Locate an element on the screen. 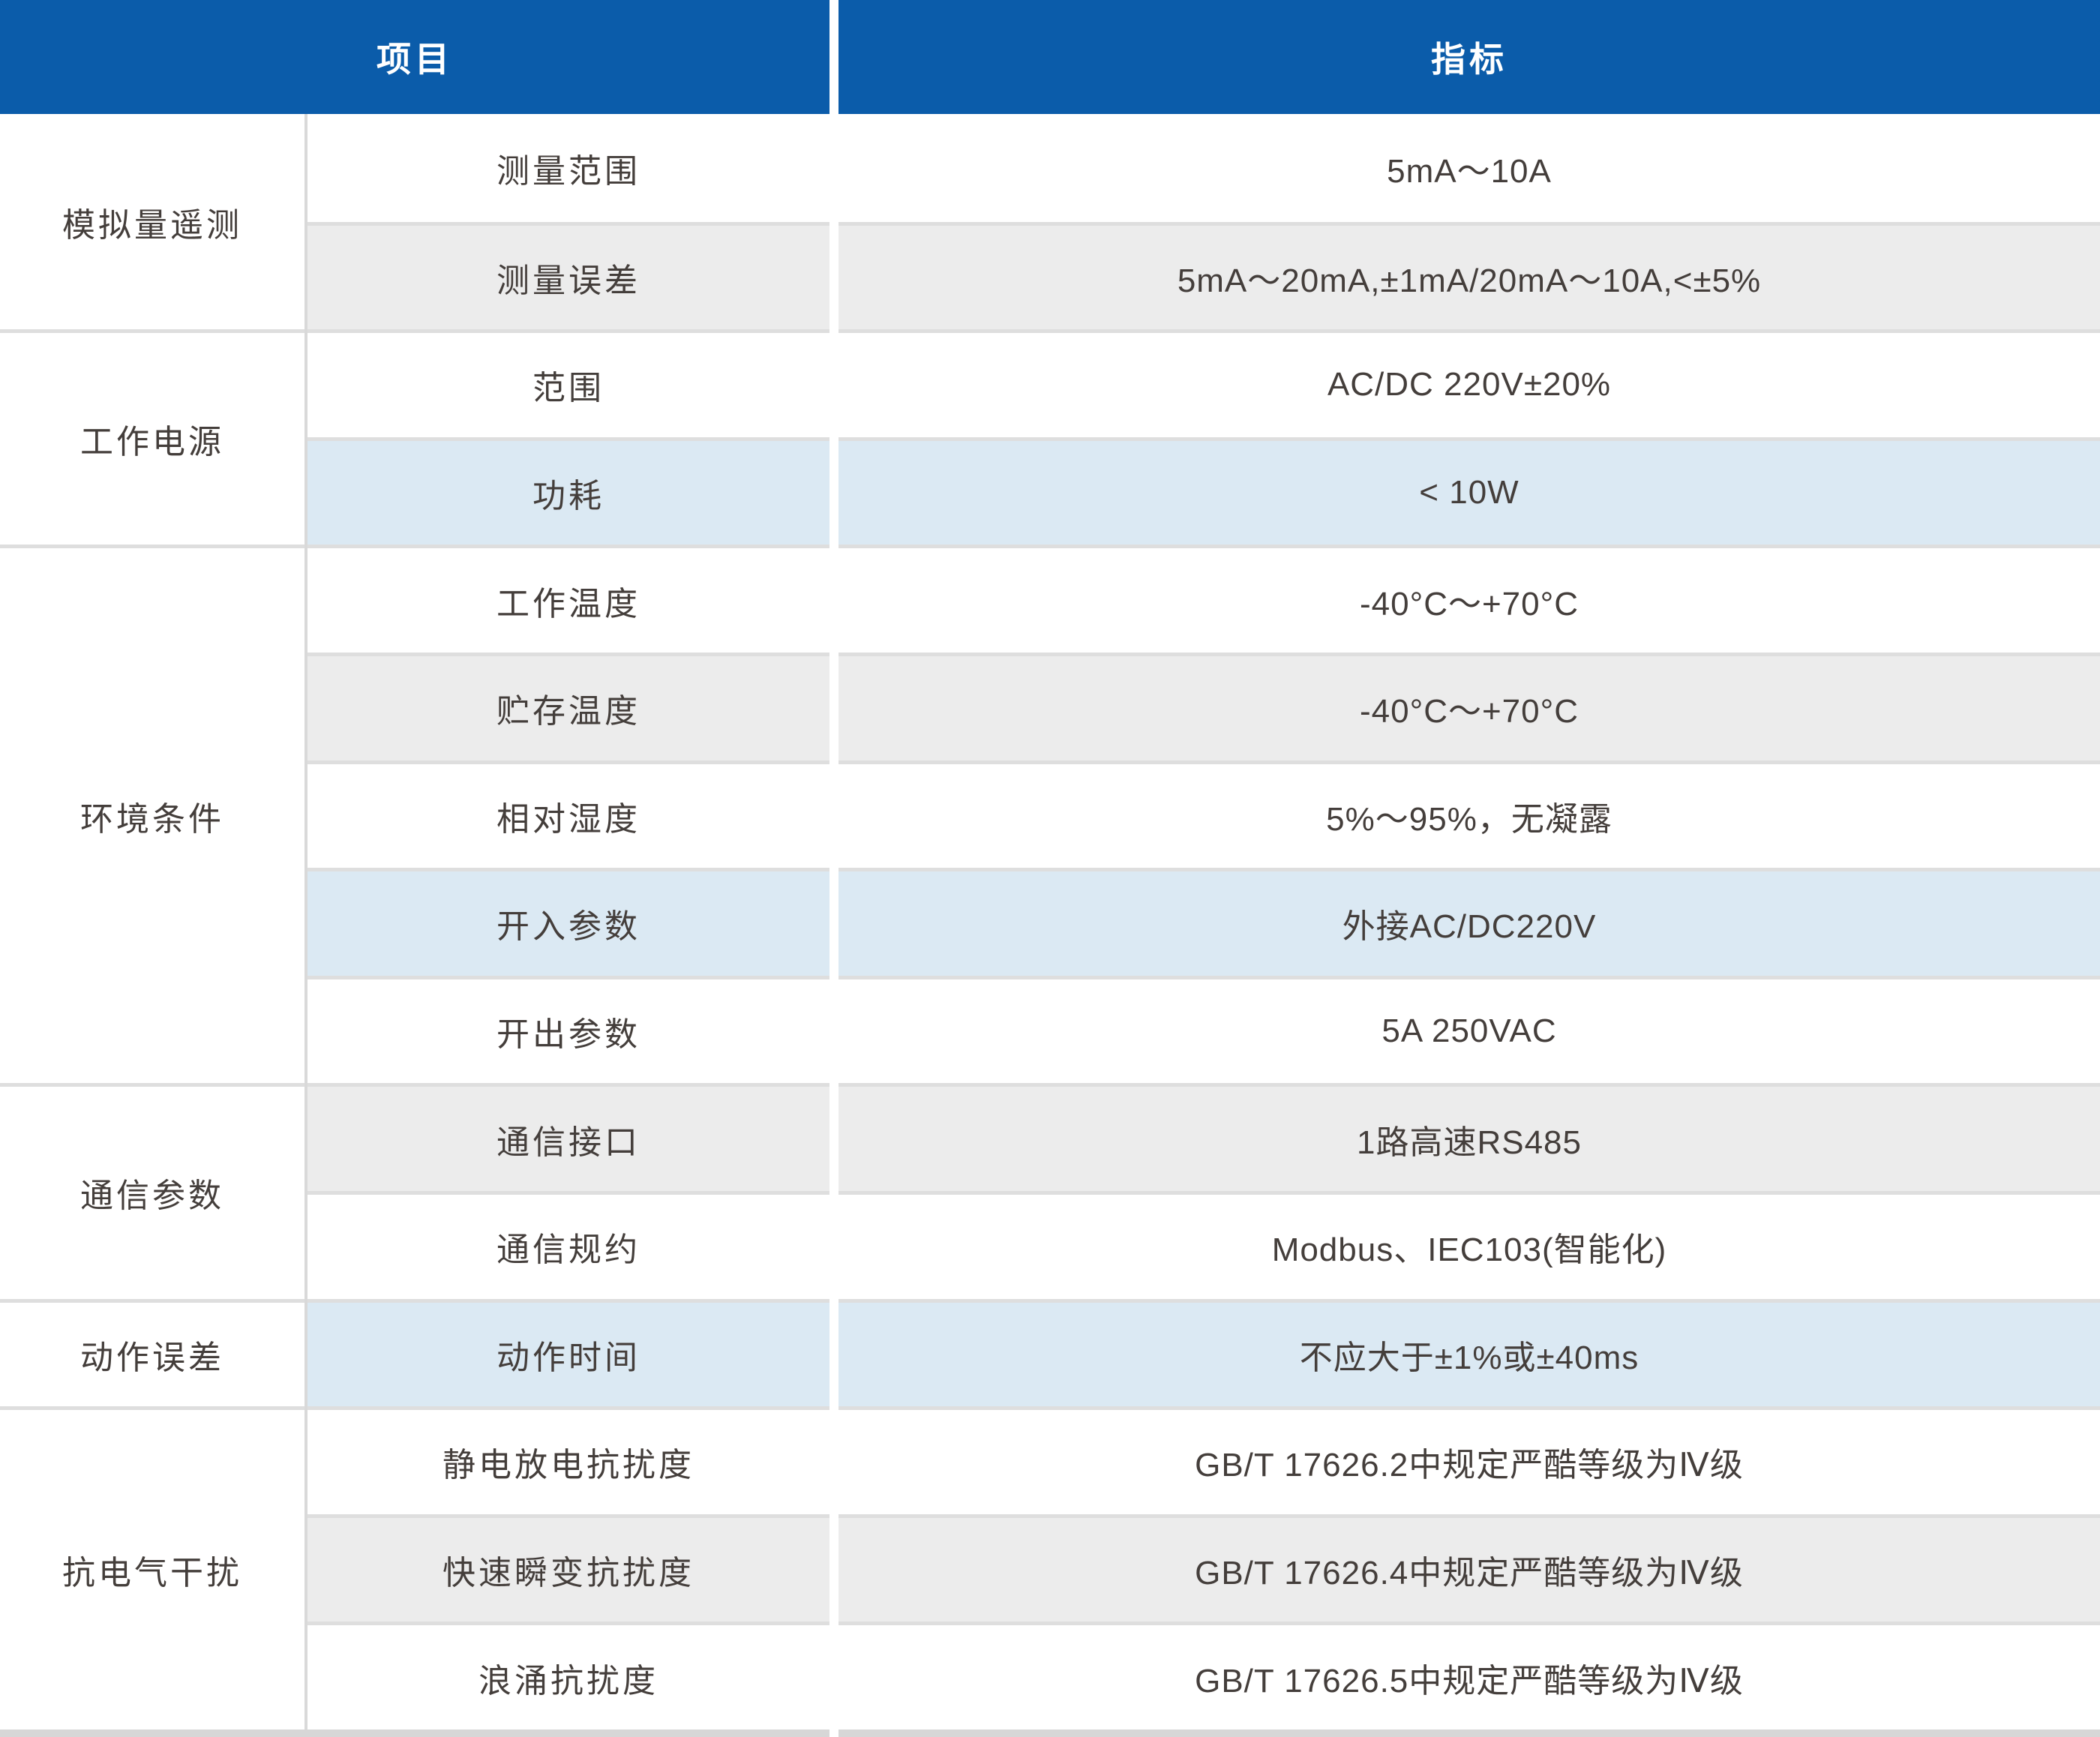  item-cell: 浪涌抗扰度 is located at coordinates (569, 1676).